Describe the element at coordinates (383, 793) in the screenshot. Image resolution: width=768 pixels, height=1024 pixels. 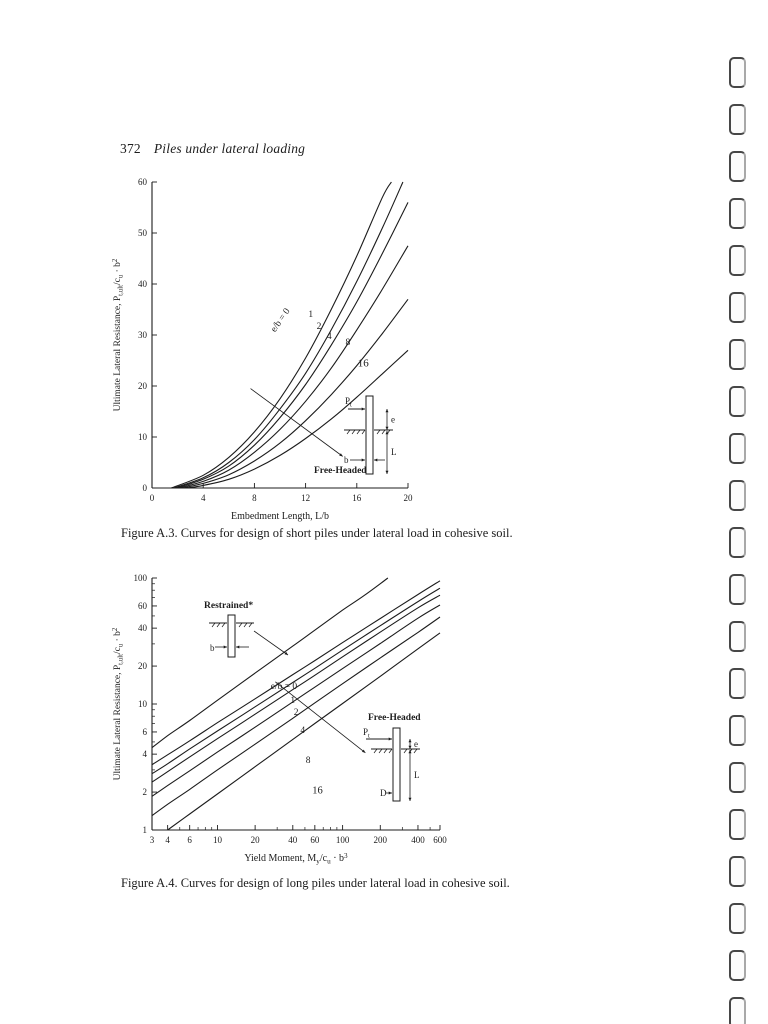
I see `width-dim-label: D` at that location.